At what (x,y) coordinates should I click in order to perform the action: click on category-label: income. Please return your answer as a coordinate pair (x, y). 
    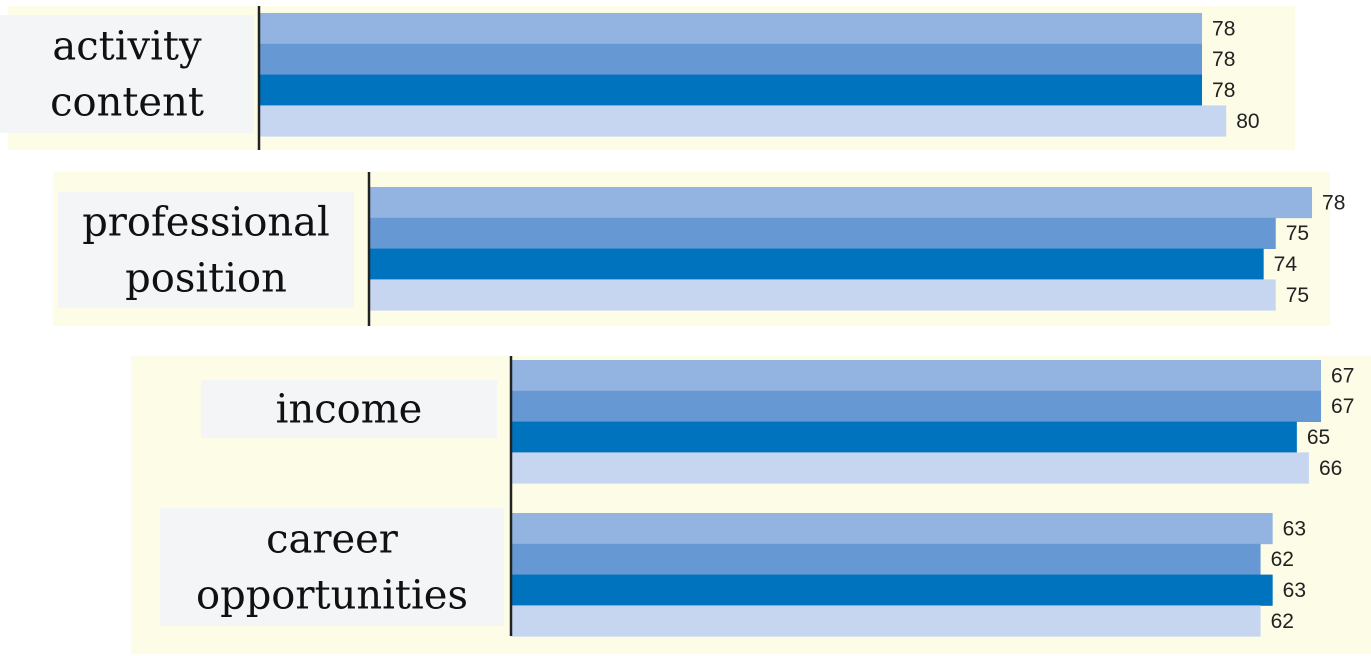
    Looking at the image, I should click on (349, 409).